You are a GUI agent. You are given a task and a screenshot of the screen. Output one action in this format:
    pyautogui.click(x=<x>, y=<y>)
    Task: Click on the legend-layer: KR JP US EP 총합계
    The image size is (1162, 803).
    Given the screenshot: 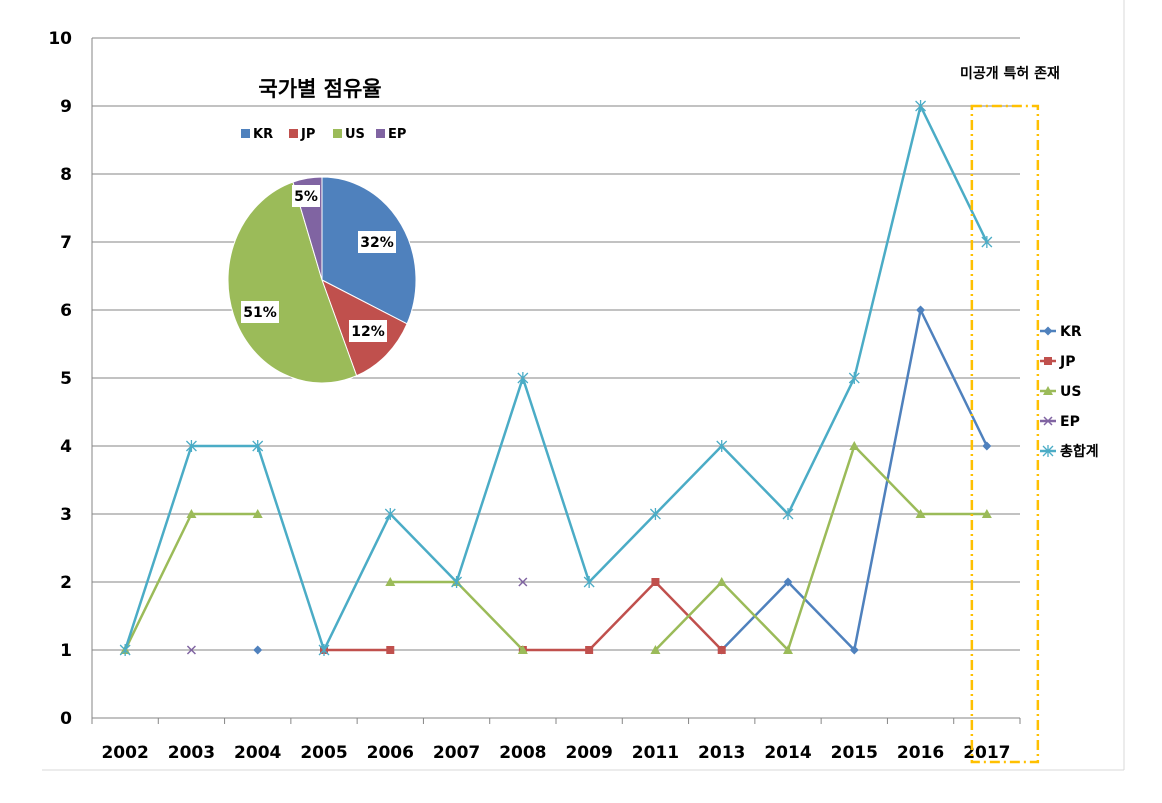 What is the action you would take?
    pyautogui.click(x=1069, y=392)
    